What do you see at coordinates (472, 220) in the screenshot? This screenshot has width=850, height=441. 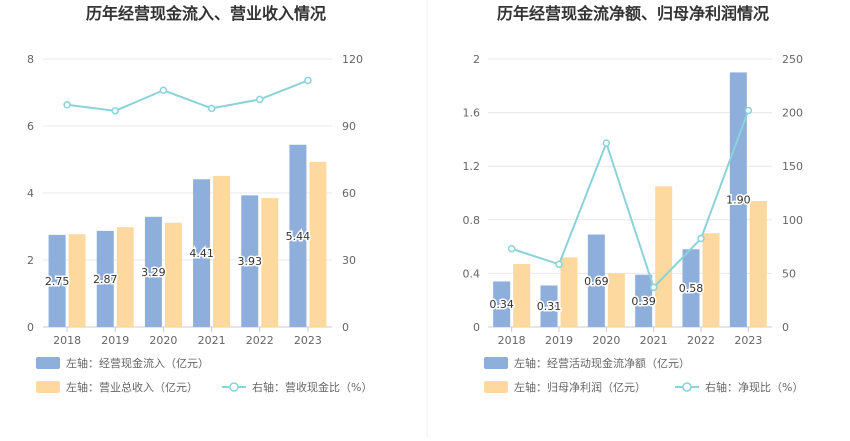 I see `left-y-tick-label: 0.8` at bounding box center [472, 220].